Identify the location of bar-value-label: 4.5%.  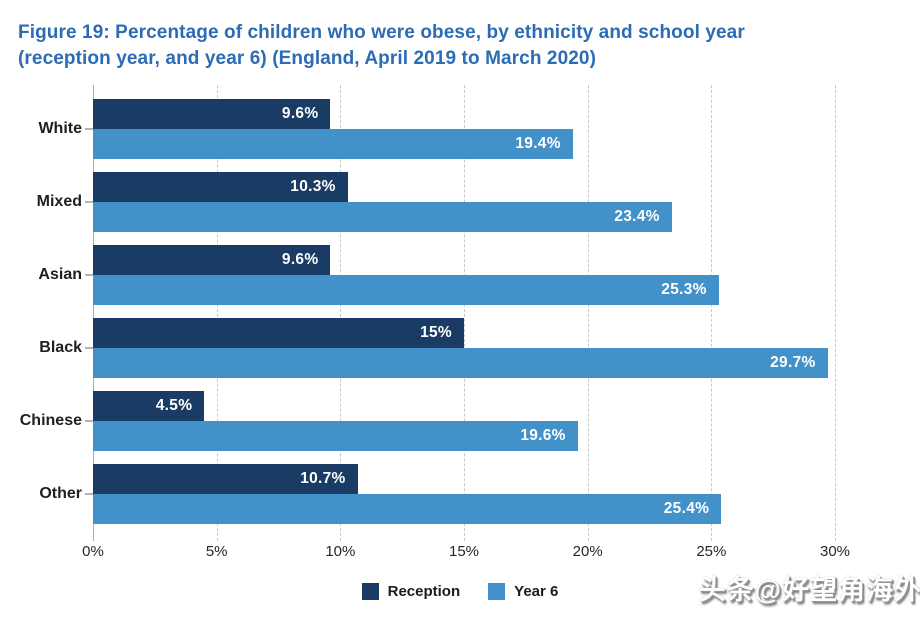
(174, 405).